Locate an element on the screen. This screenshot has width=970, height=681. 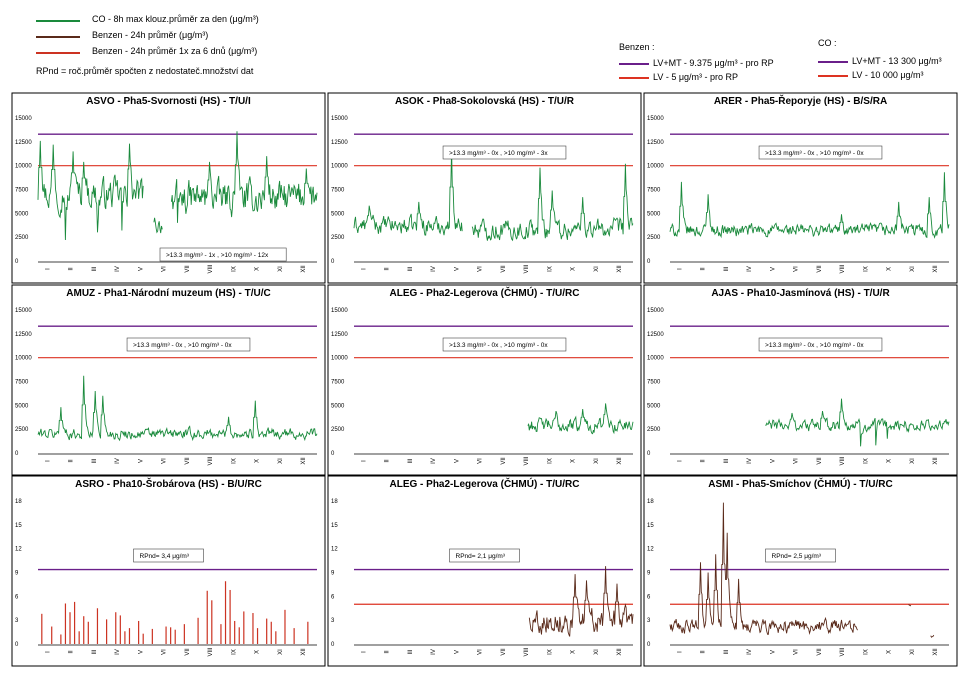
legend-benzen-title: Benzen : is located at coordinates (637, 47).